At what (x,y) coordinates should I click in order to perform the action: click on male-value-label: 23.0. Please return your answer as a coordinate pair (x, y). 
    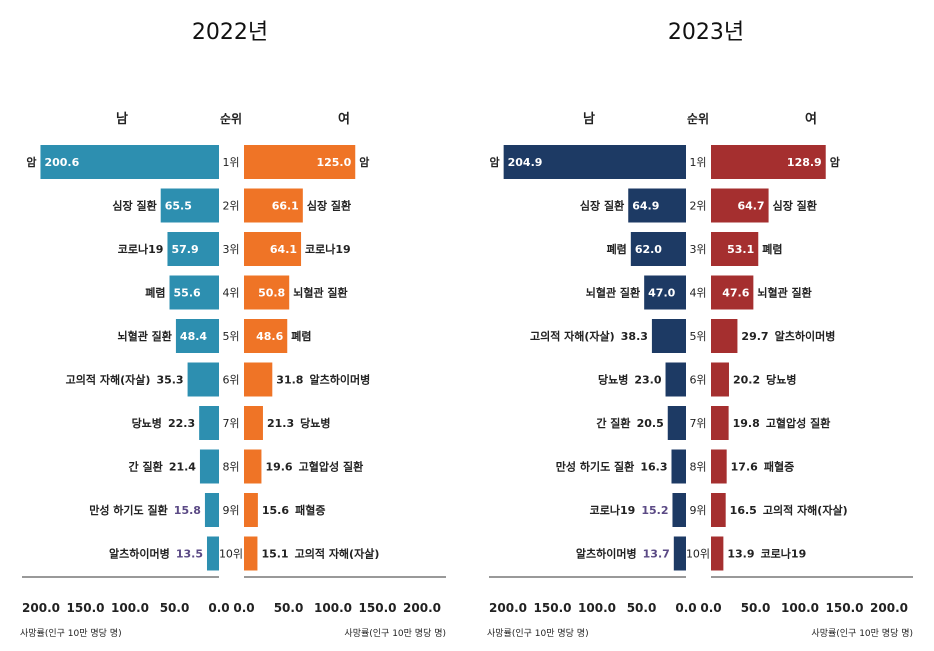
    Looking at the image, I should click on (647, 380).